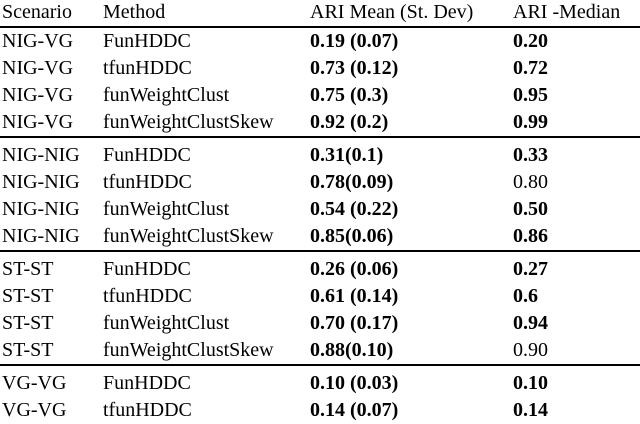  Describe the element at coordinates (354, 410) in the screenshot. I see `ari-mean-cell: 0.14 (0.07)` at that location.